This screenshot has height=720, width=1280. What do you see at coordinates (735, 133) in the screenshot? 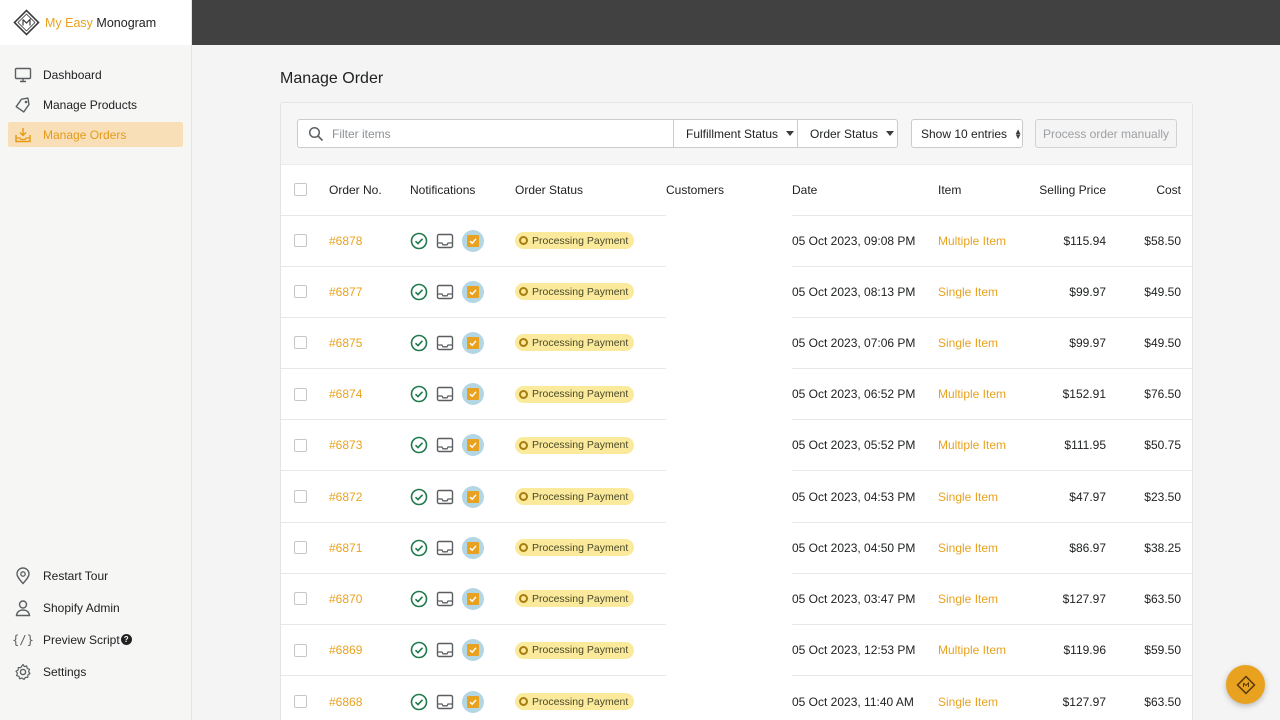
I see `fulfillment-status-dropdown: Fulfillment Status` at bounding box center [735, 133].